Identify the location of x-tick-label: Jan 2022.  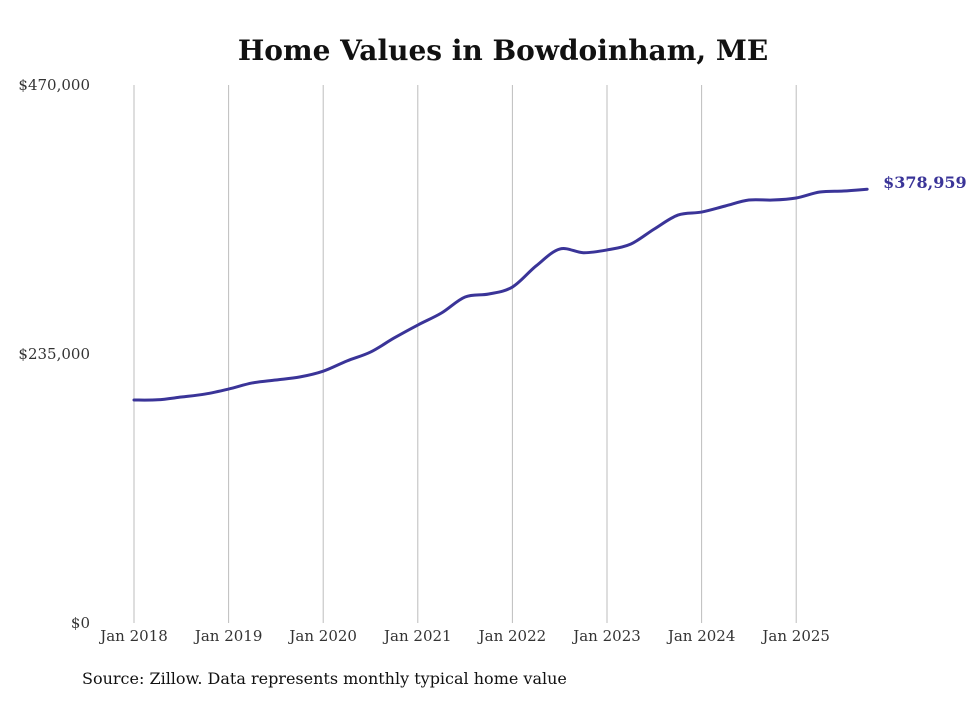
(512, 636).